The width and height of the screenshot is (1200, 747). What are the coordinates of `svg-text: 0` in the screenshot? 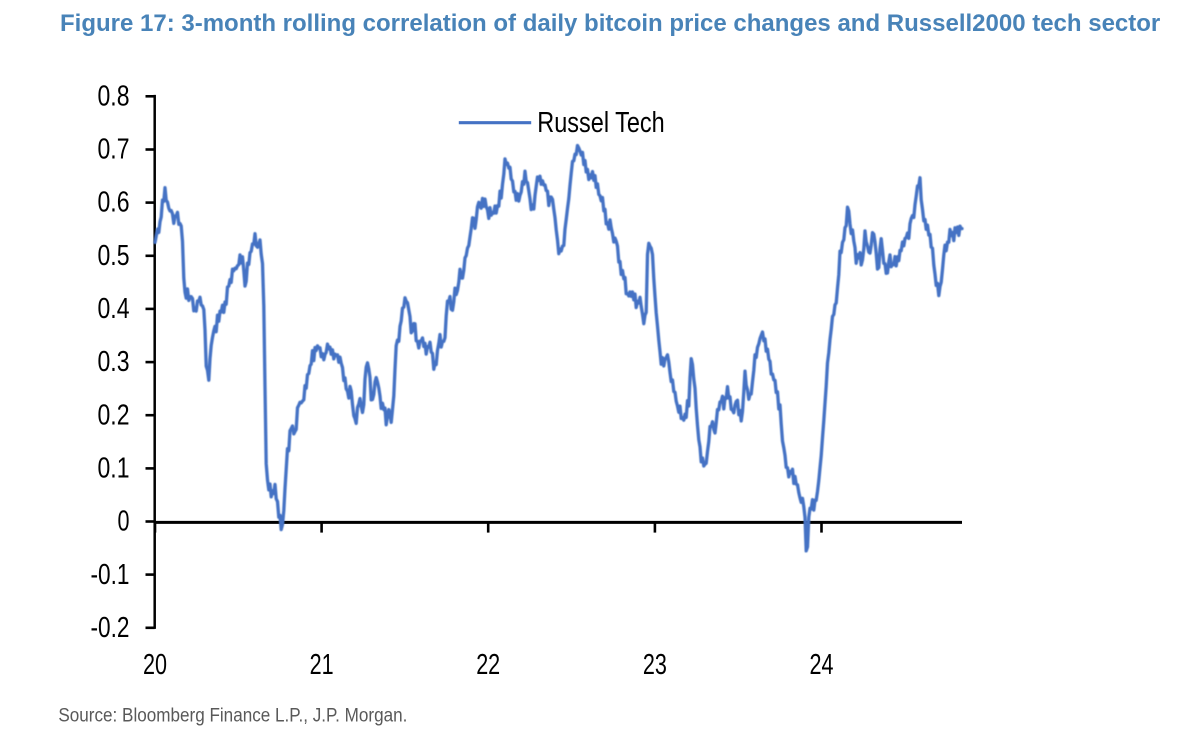 It's located at (124, 522).